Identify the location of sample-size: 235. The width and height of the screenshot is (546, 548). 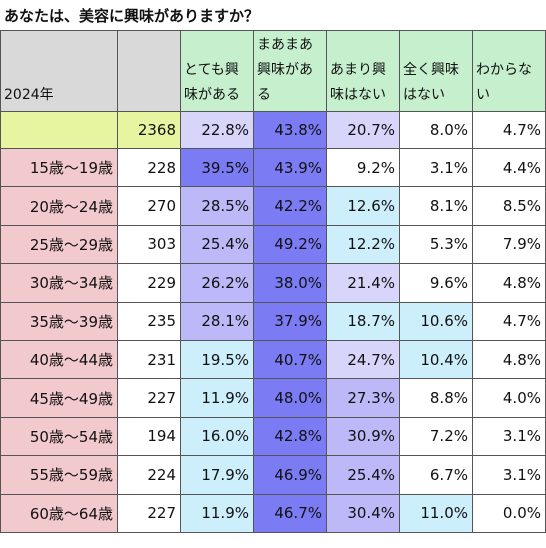
(149, 321).